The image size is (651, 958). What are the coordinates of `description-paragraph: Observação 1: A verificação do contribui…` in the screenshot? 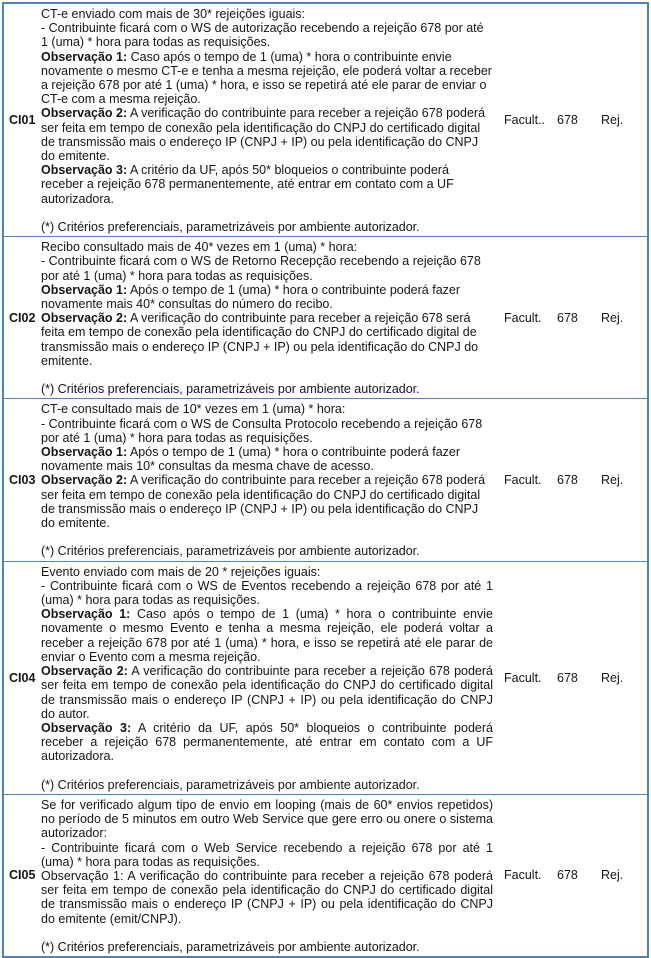 It's located at (267, 897).